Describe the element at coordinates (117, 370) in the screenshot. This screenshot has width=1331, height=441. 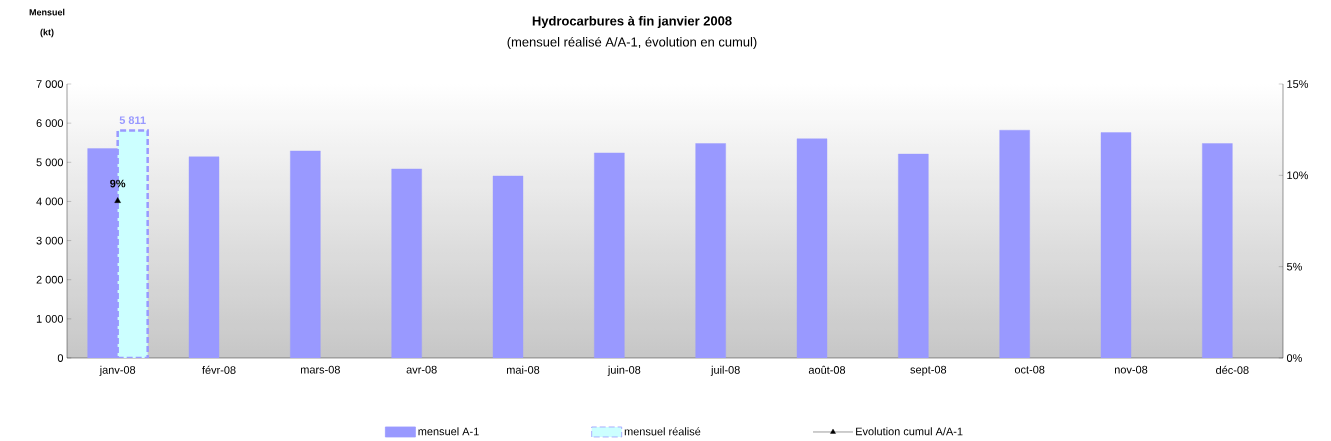
I see `x-tick-label: janv-08` at that location.